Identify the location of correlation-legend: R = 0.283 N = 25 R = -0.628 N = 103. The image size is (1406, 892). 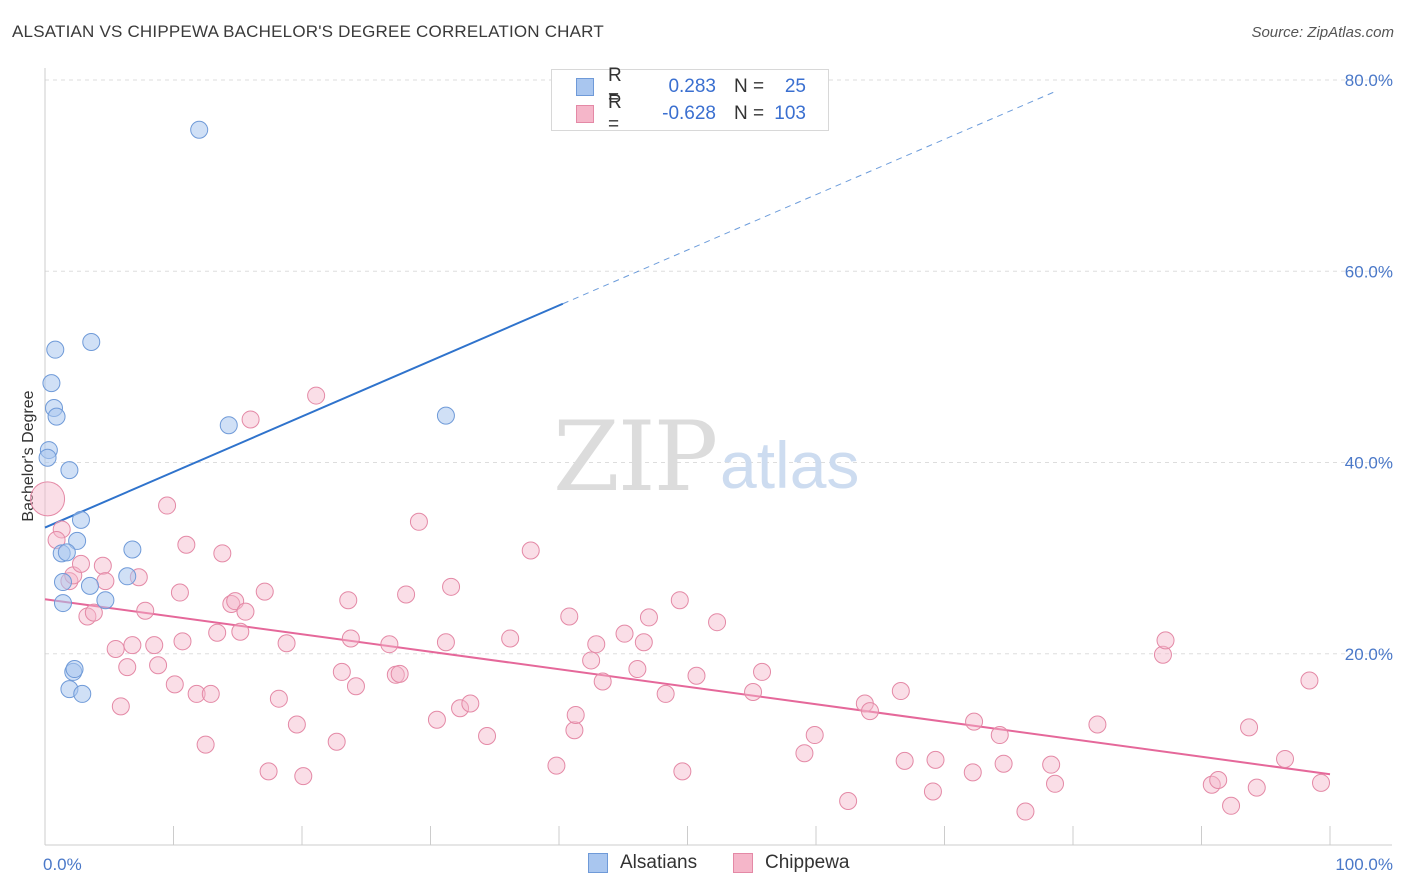
(690, 100).